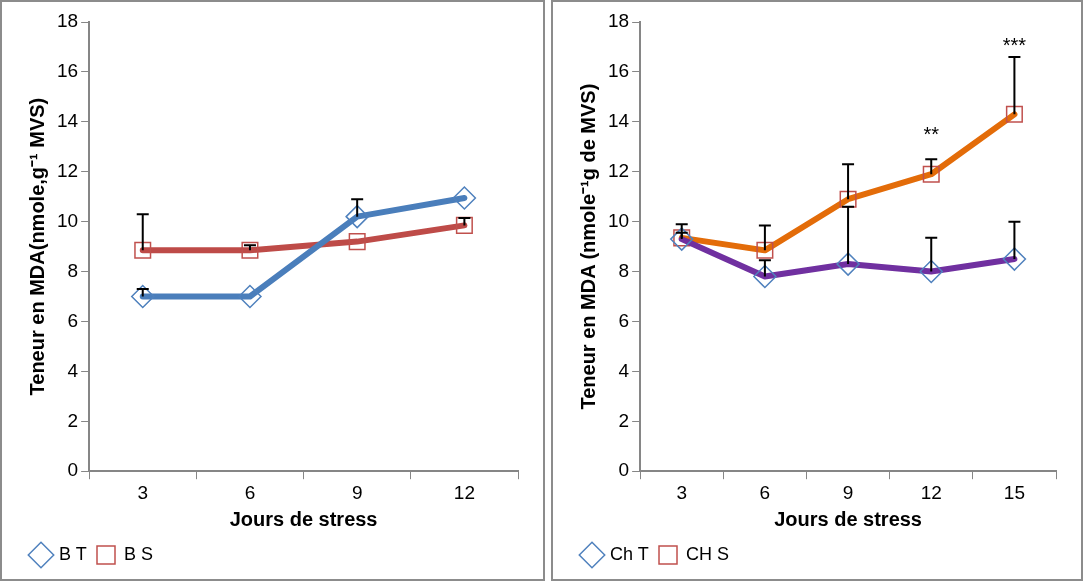  I want to click on legend-label: Ch T, so click(629, 553).